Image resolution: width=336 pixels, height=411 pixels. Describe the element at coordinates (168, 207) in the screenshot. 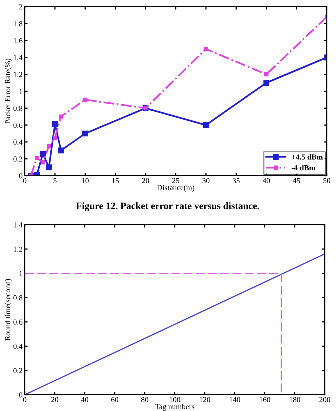

I see `caption: Figure 12. Packet error rate versus distance.` at that location.